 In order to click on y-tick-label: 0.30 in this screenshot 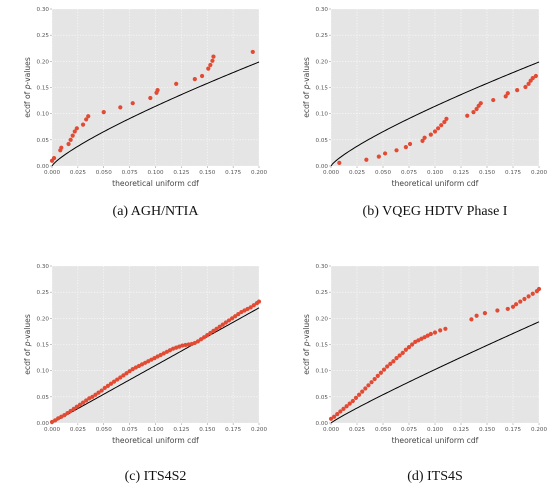, I will do `click(43, 10)`.